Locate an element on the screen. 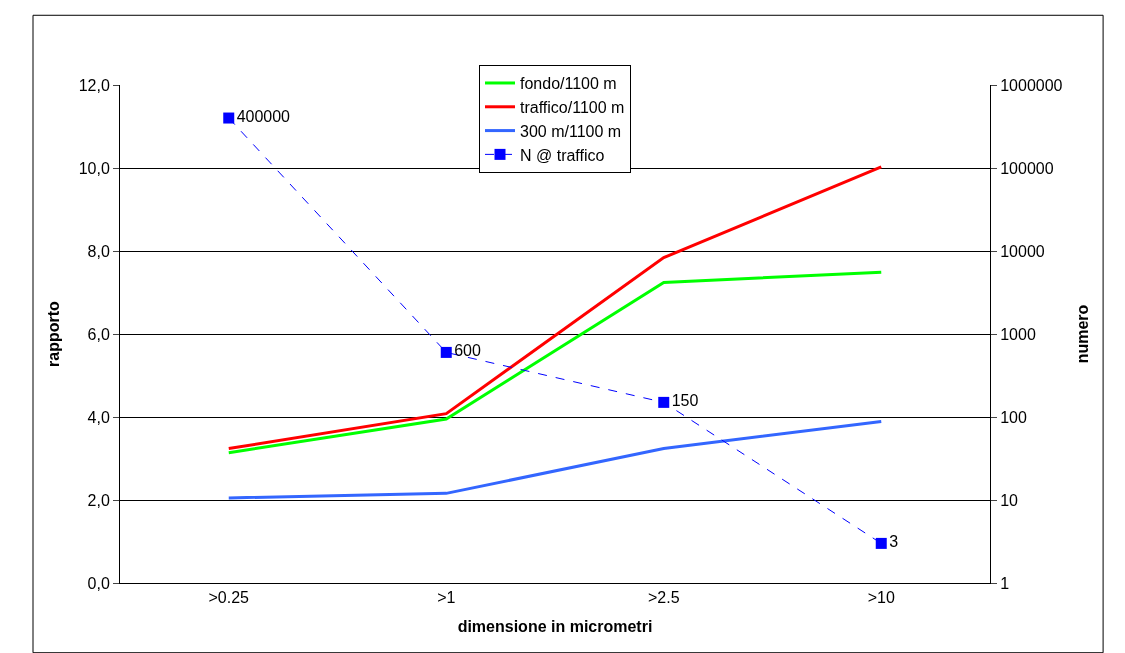  y-tick-label: 0,0 is located at coordinates (98, 583).